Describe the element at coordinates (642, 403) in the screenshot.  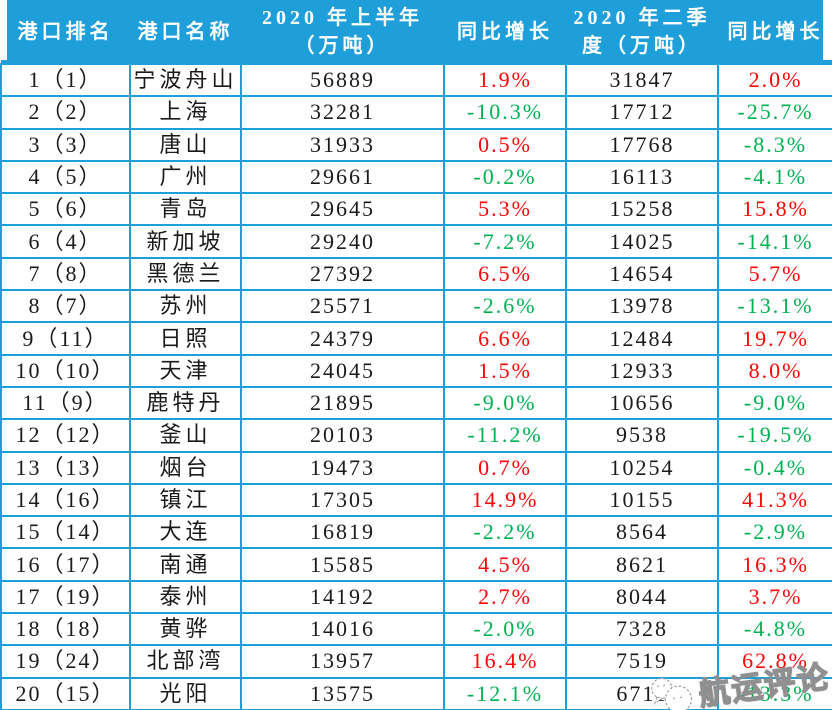
I see `cell-q2-volume: 10656` at that location.